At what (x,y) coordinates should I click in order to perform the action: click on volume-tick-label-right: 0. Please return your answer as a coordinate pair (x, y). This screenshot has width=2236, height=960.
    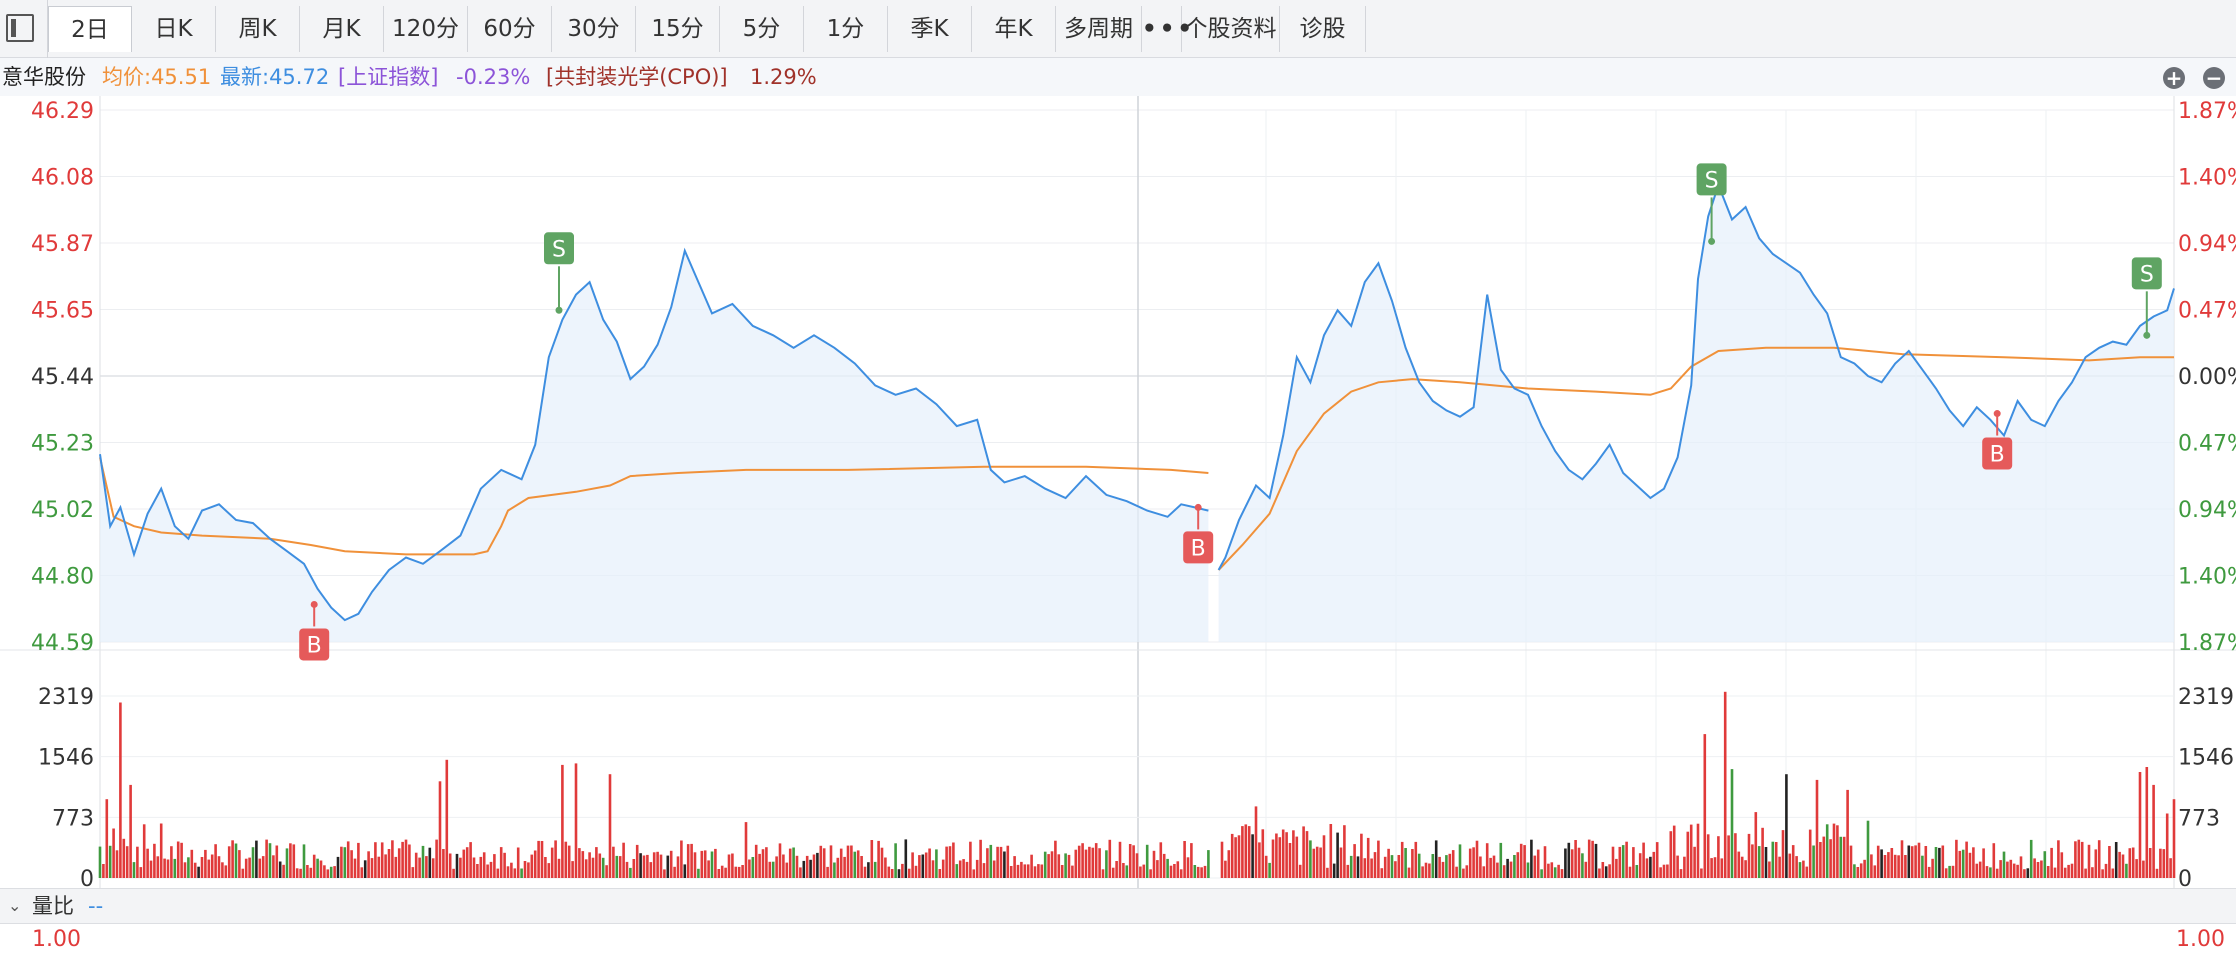
    Looking at the image, I should click on (2185, 877).